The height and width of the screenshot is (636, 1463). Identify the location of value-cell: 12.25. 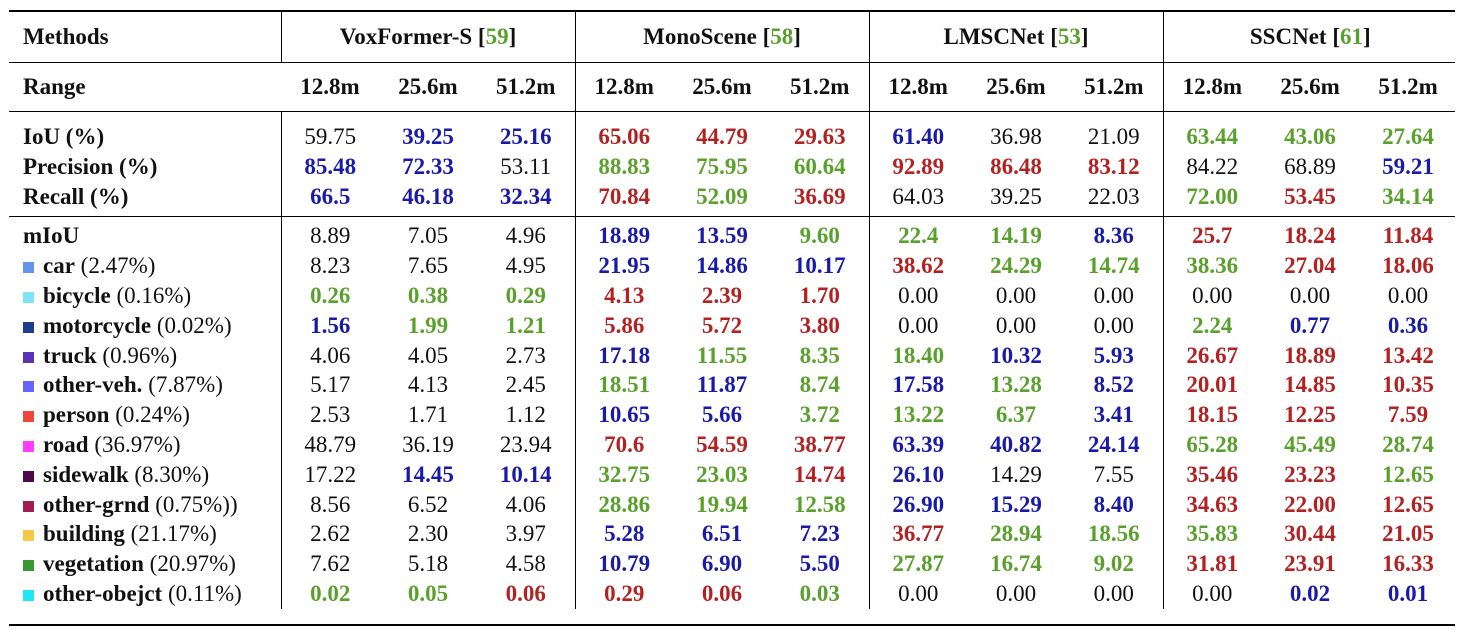
(1310, 415).